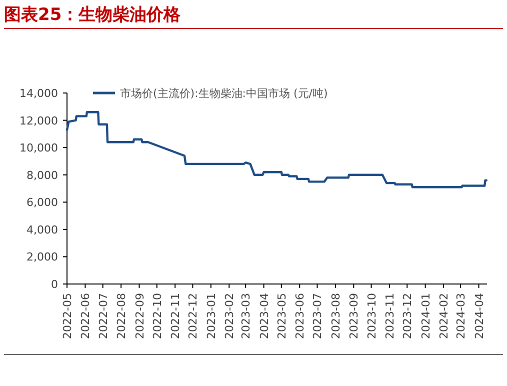 The height and width of the screenshot is (386, 507). I want to click on x-tick-label: 2024-04, so click(479, 316).